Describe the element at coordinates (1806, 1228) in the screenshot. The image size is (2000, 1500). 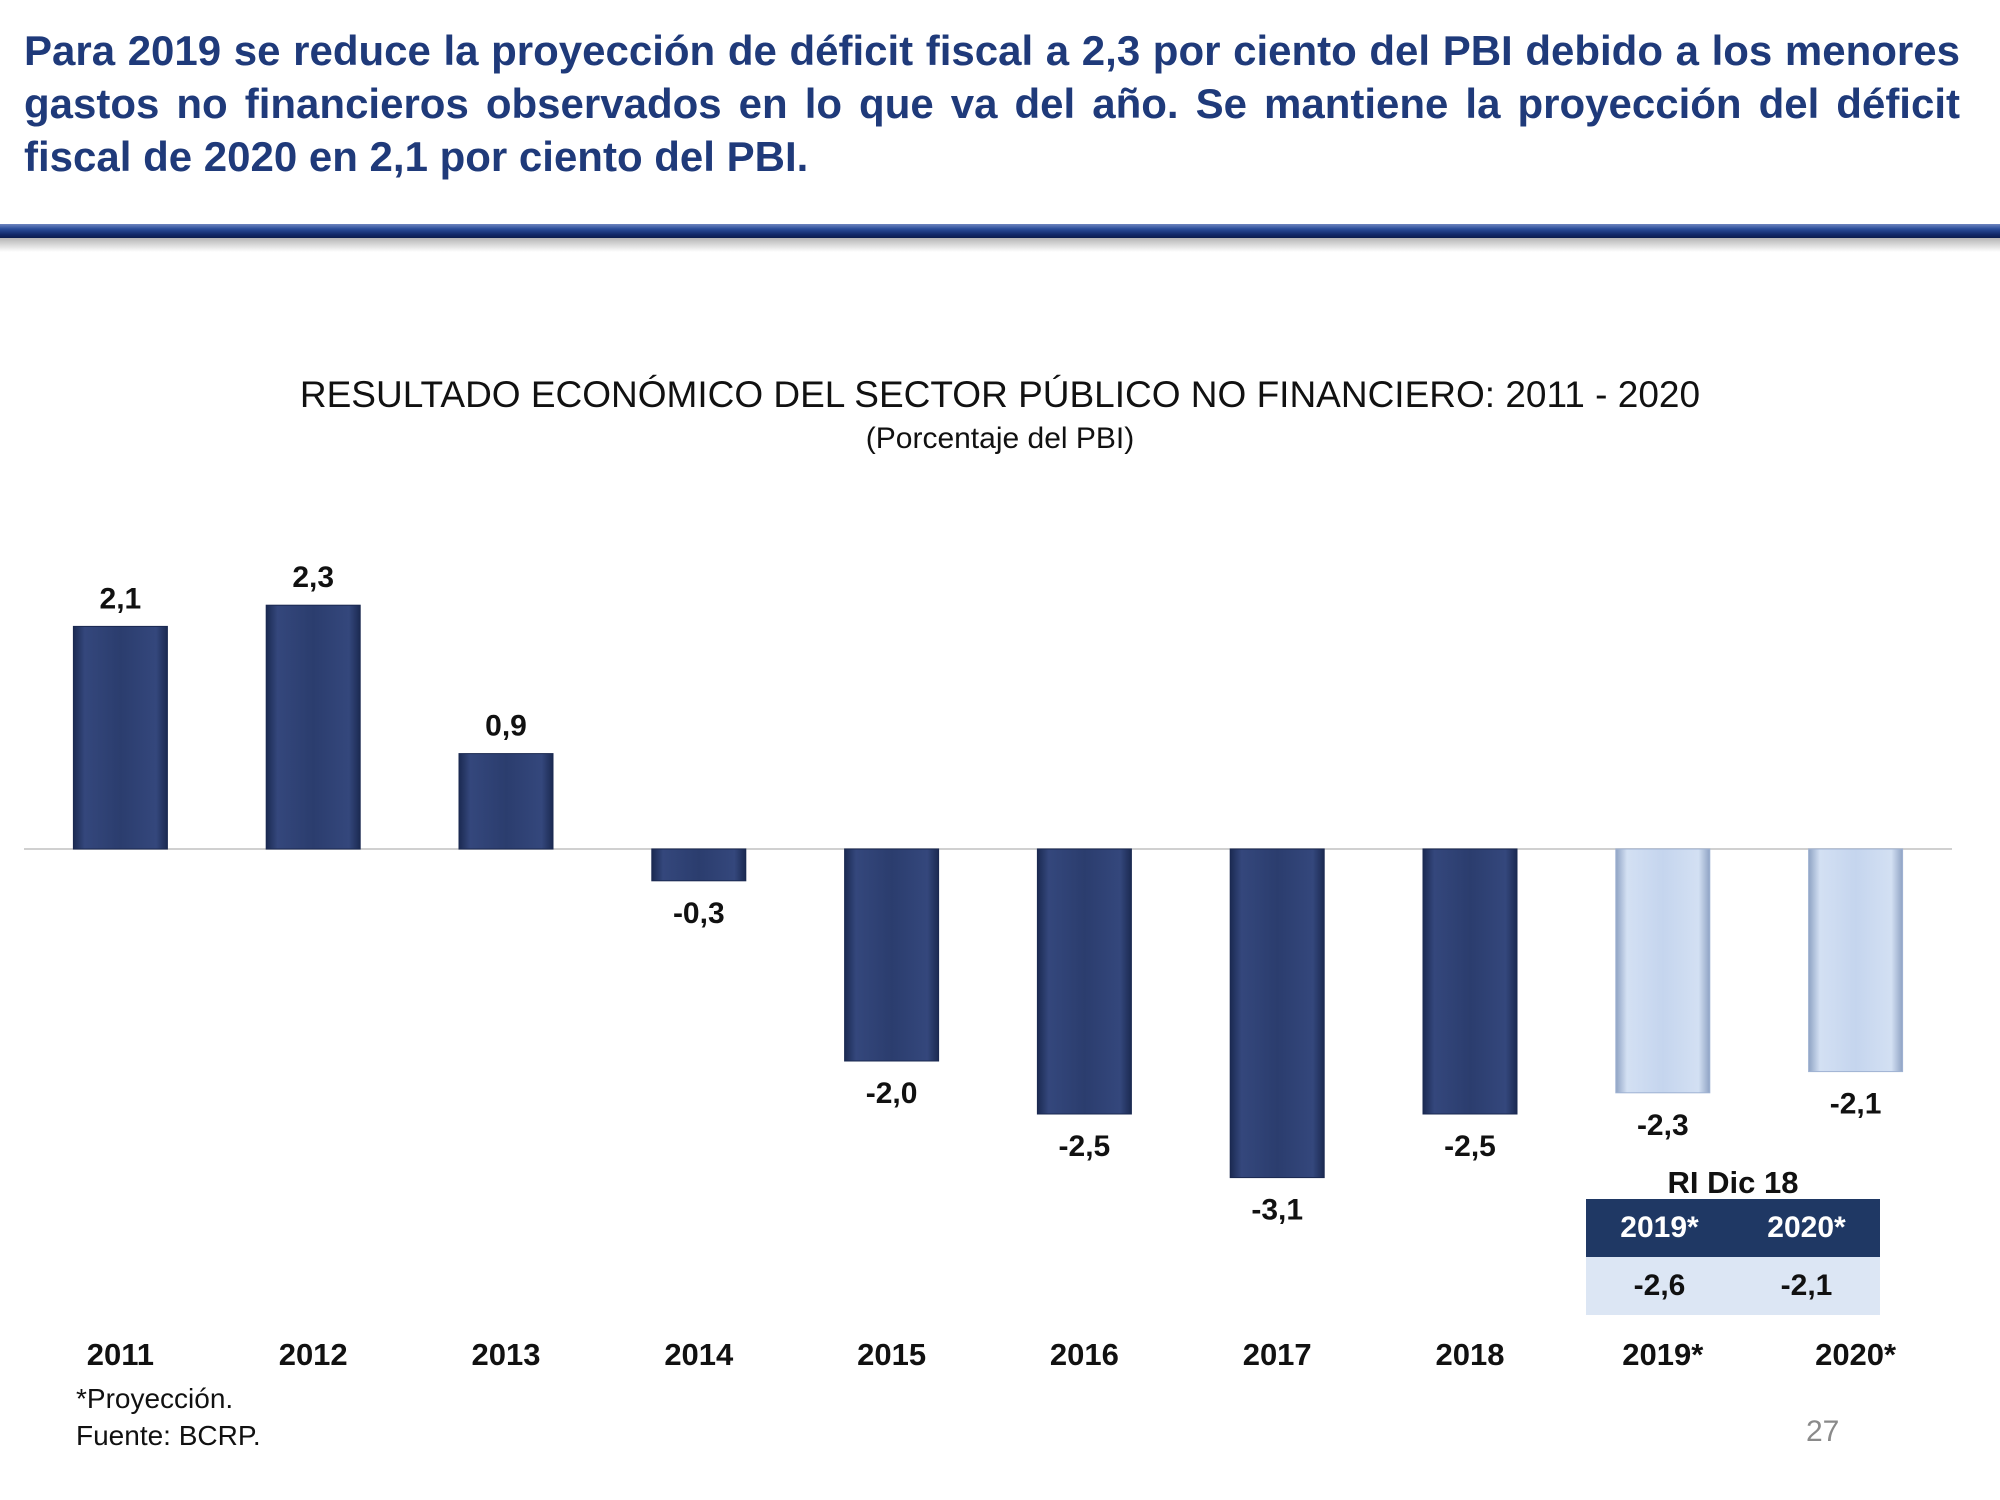
I see `inset-table-header-2020: 2020*` at that location.